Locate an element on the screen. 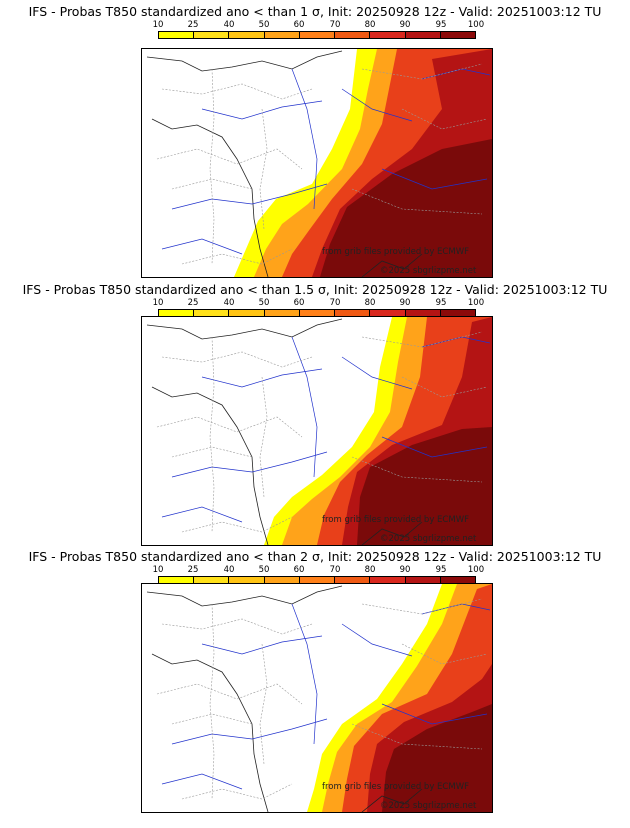 The width and height of the screenshot is (630, 828). colorbar: 10 25 40 50 60 70 80 90 95 100 is located at coordinates (319, 32).